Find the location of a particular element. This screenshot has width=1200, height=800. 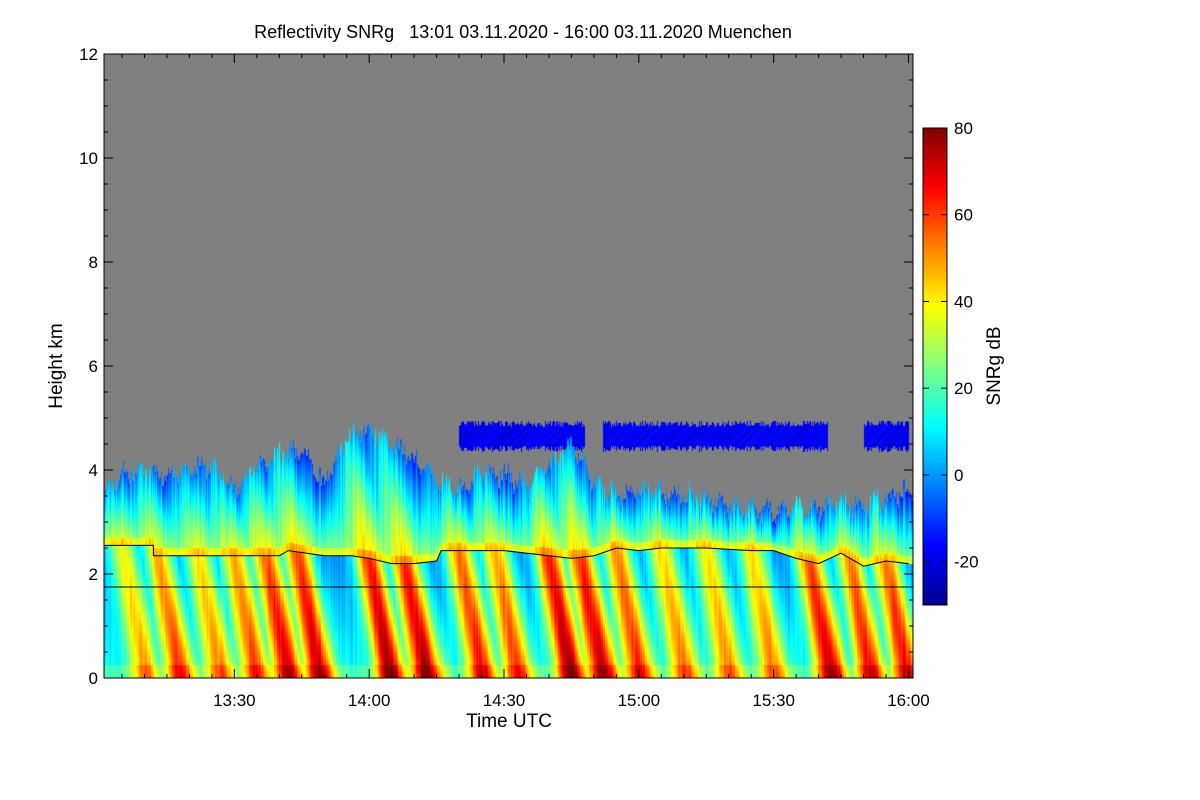

colorbar-label: SNRg dB is located at coordinates (994, 365).